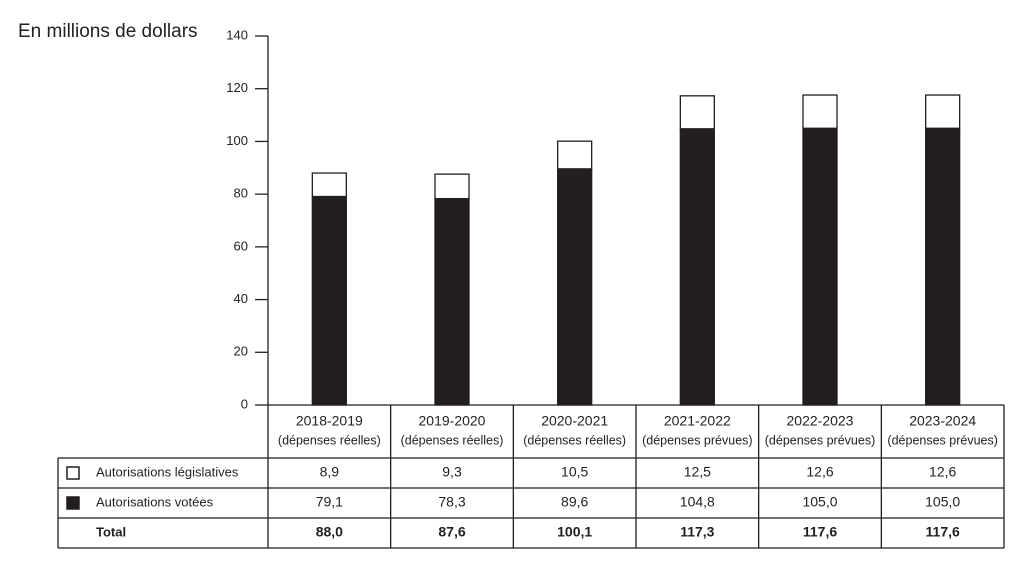 The width and height of the screenshot is (1024, 565). Describe the element at coordinates (452, 472) in the screenshot. I see `table-cell: 9,3` at that location.